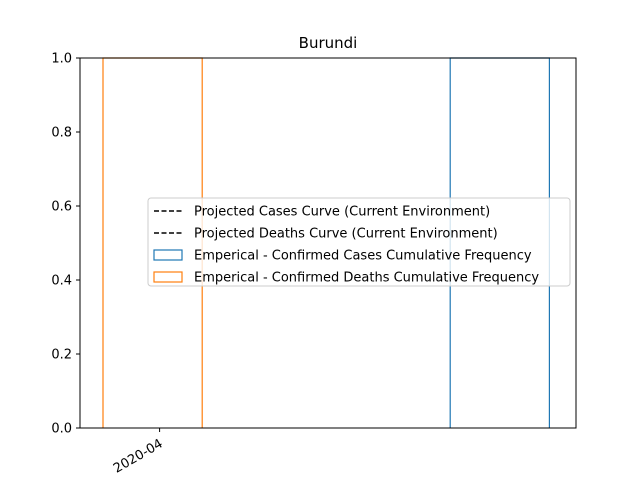  I want to click on x-tick-label: 2020-04, so click(138, 456).